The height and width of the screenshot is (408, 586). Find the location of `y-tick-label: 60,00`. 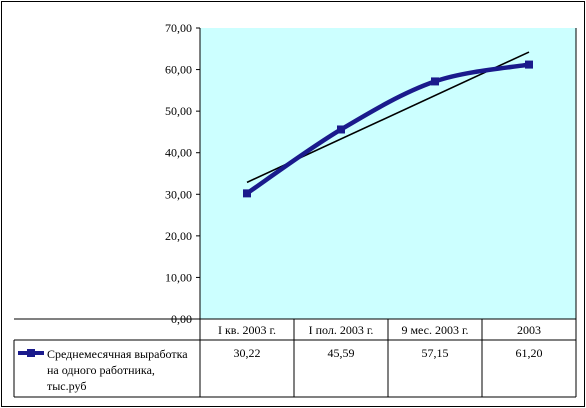

y-tick-label: 60,00 is located at coordinates (178, 70).